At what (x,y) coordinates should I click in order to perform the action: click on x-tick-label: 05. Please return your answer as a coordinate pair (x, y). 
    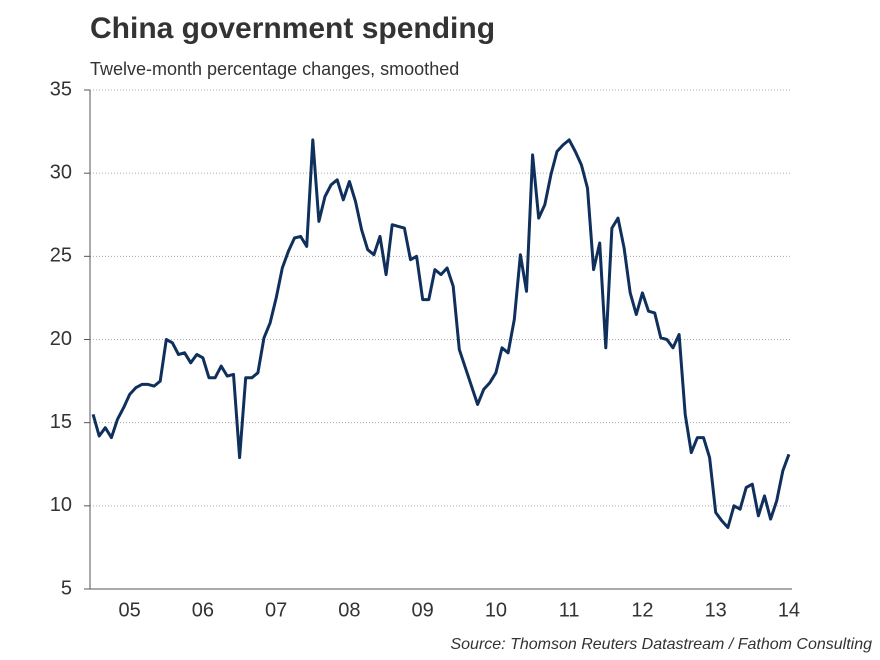
    Looking at the image, I should click on (130, 610).